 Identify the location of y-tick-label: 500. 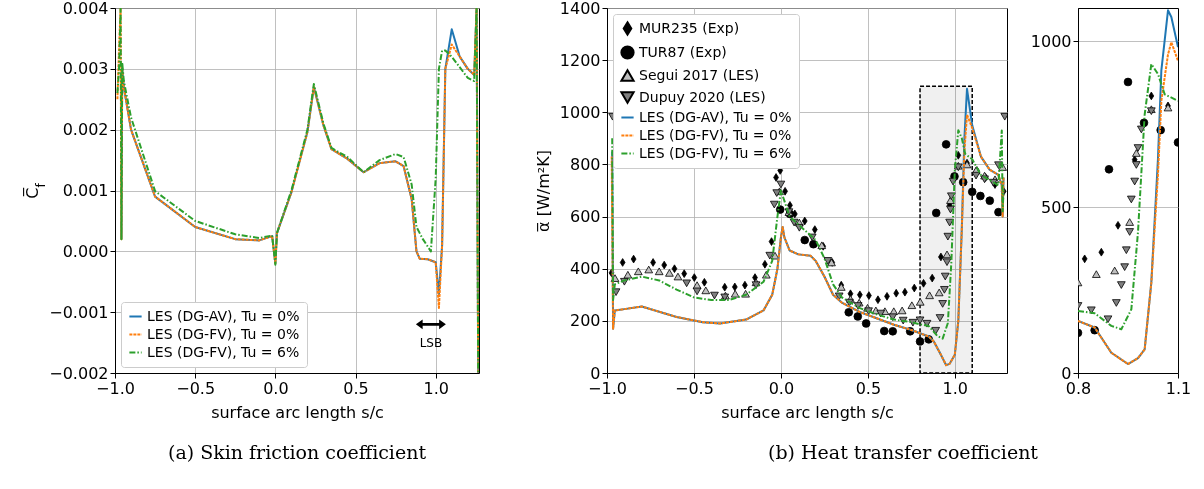
(1056, 207).